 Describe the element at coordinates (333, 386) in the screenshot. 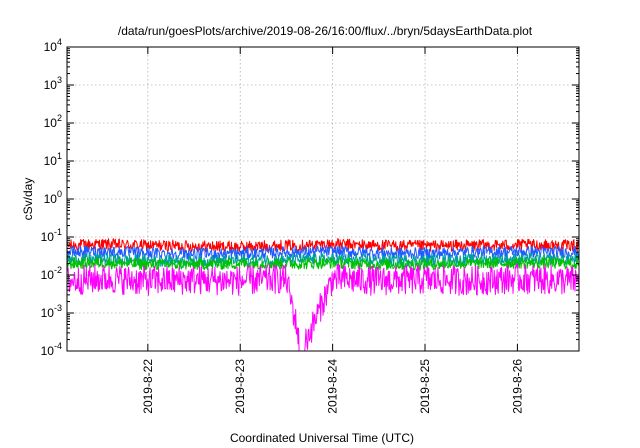

I see `x-tick-label: 2019-8-24` at that location.